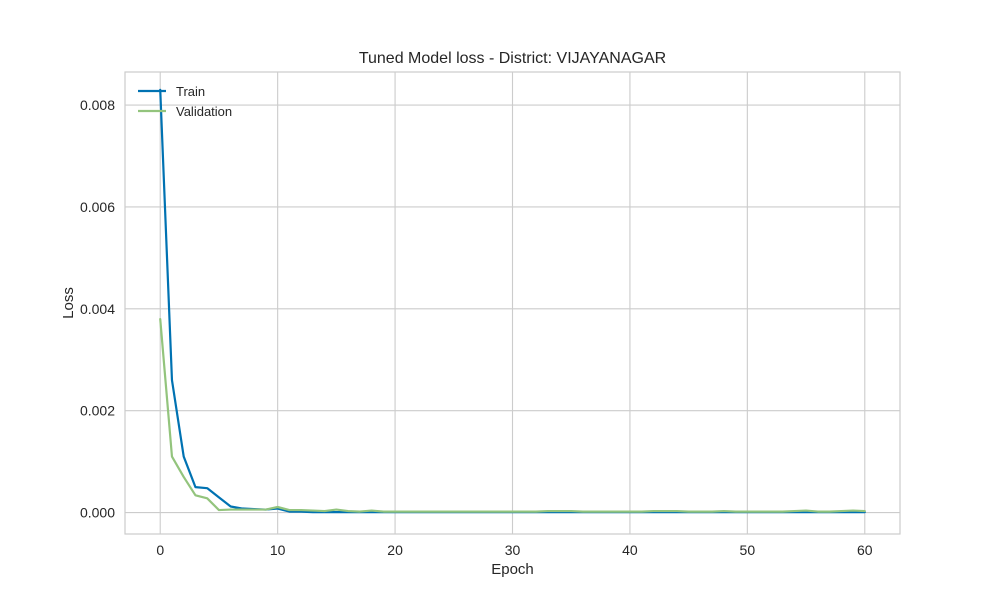 The image size is (1000, 605). Describe the element at coordinates (97, 105) in the screenshot. I see `y-tick-label: 0.008` at that location.